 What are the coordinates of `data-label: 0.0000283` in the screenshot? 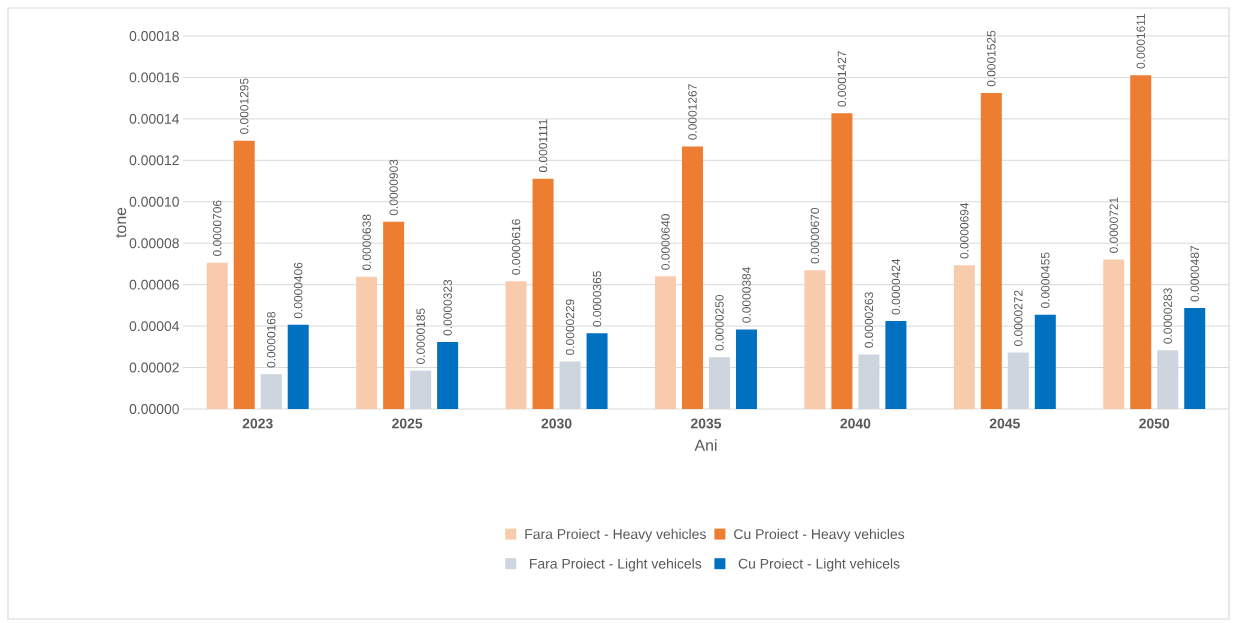 It's located at (1167, 316).